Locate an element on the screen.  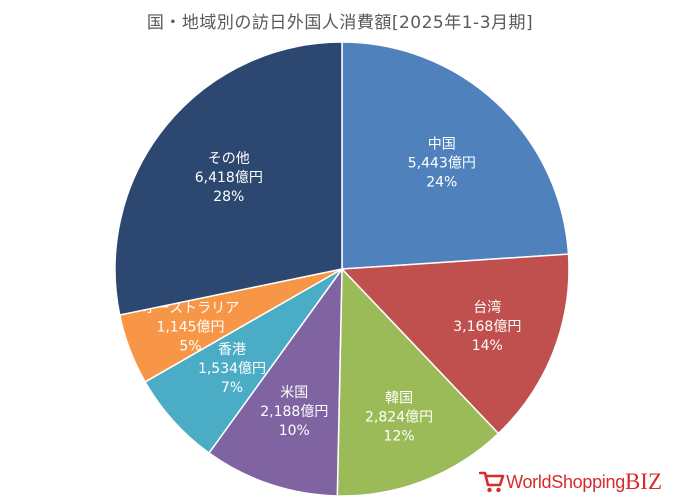
slice-label-percent-0: 24% is located at coordinates (441, 182).